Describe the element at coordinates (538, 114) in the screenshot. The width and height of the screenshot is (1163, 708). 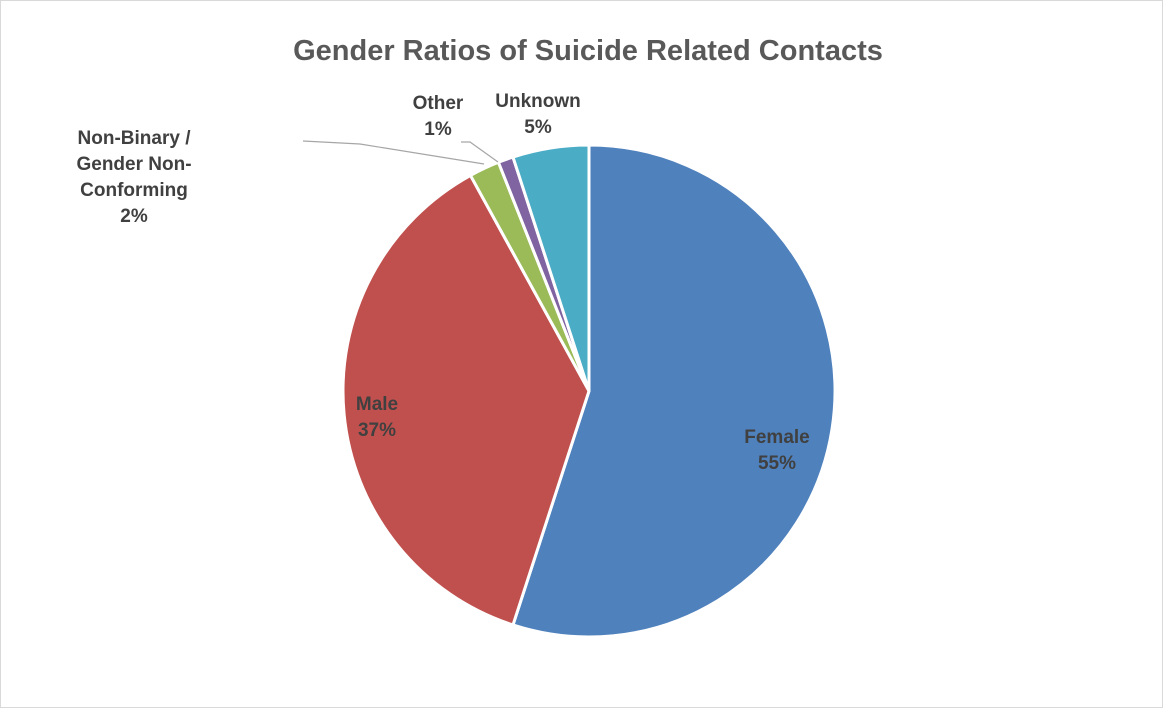
I see `data-label-unknown: Unknown 5%` at that location.